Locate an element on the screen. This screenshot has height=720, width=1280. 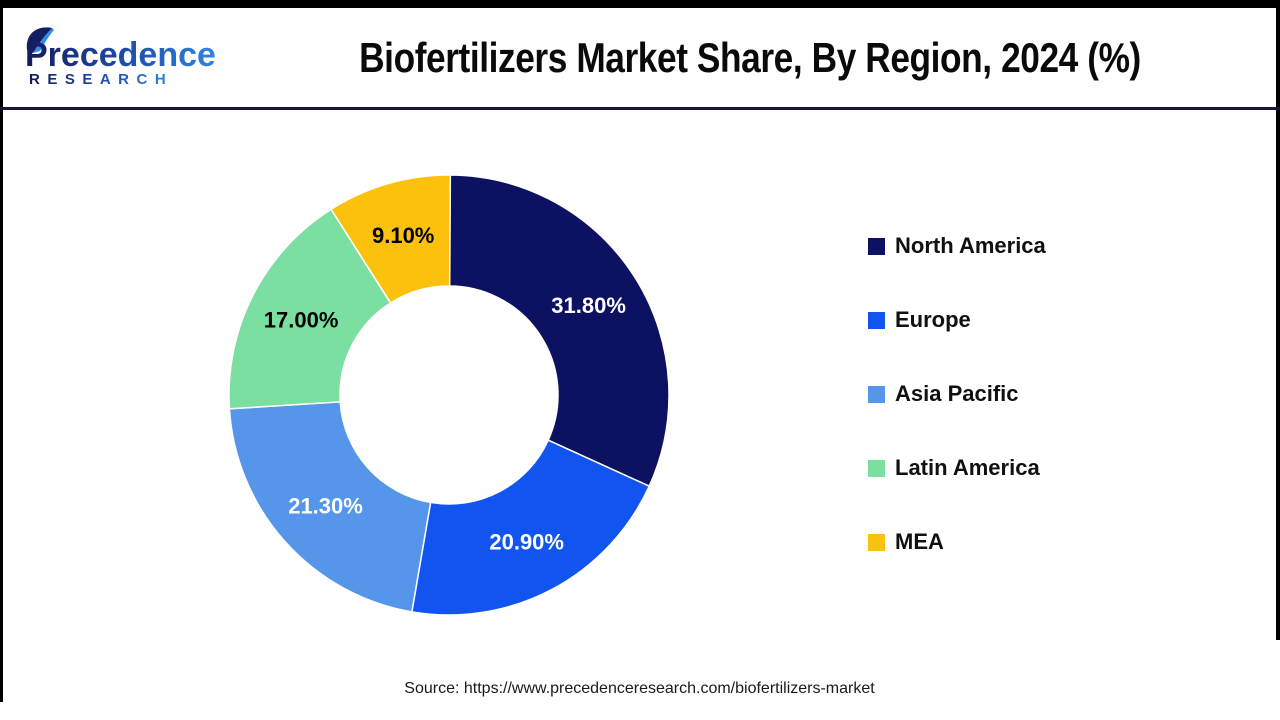
legend-item-europe: Europe is located at coordinates (957, 320).